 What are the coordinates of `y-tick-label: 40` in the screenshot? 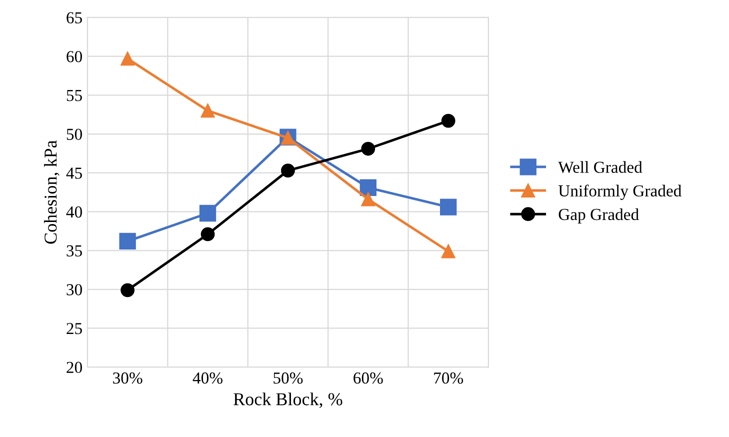 It's located at (74, 212).